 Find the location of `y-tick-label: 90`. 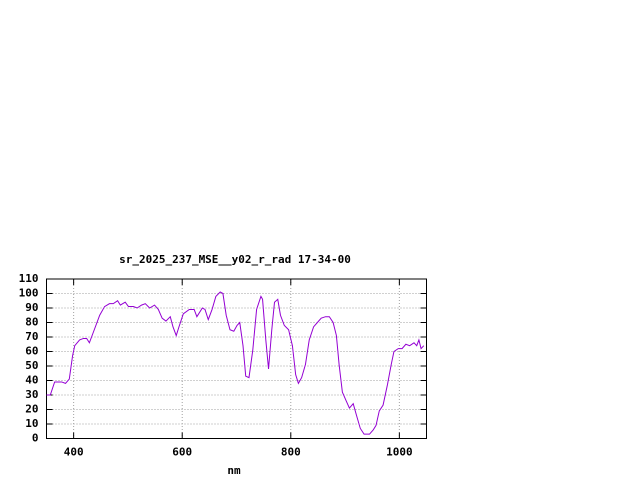

y-tick-label: 90 is located at coordinates (31, 307).